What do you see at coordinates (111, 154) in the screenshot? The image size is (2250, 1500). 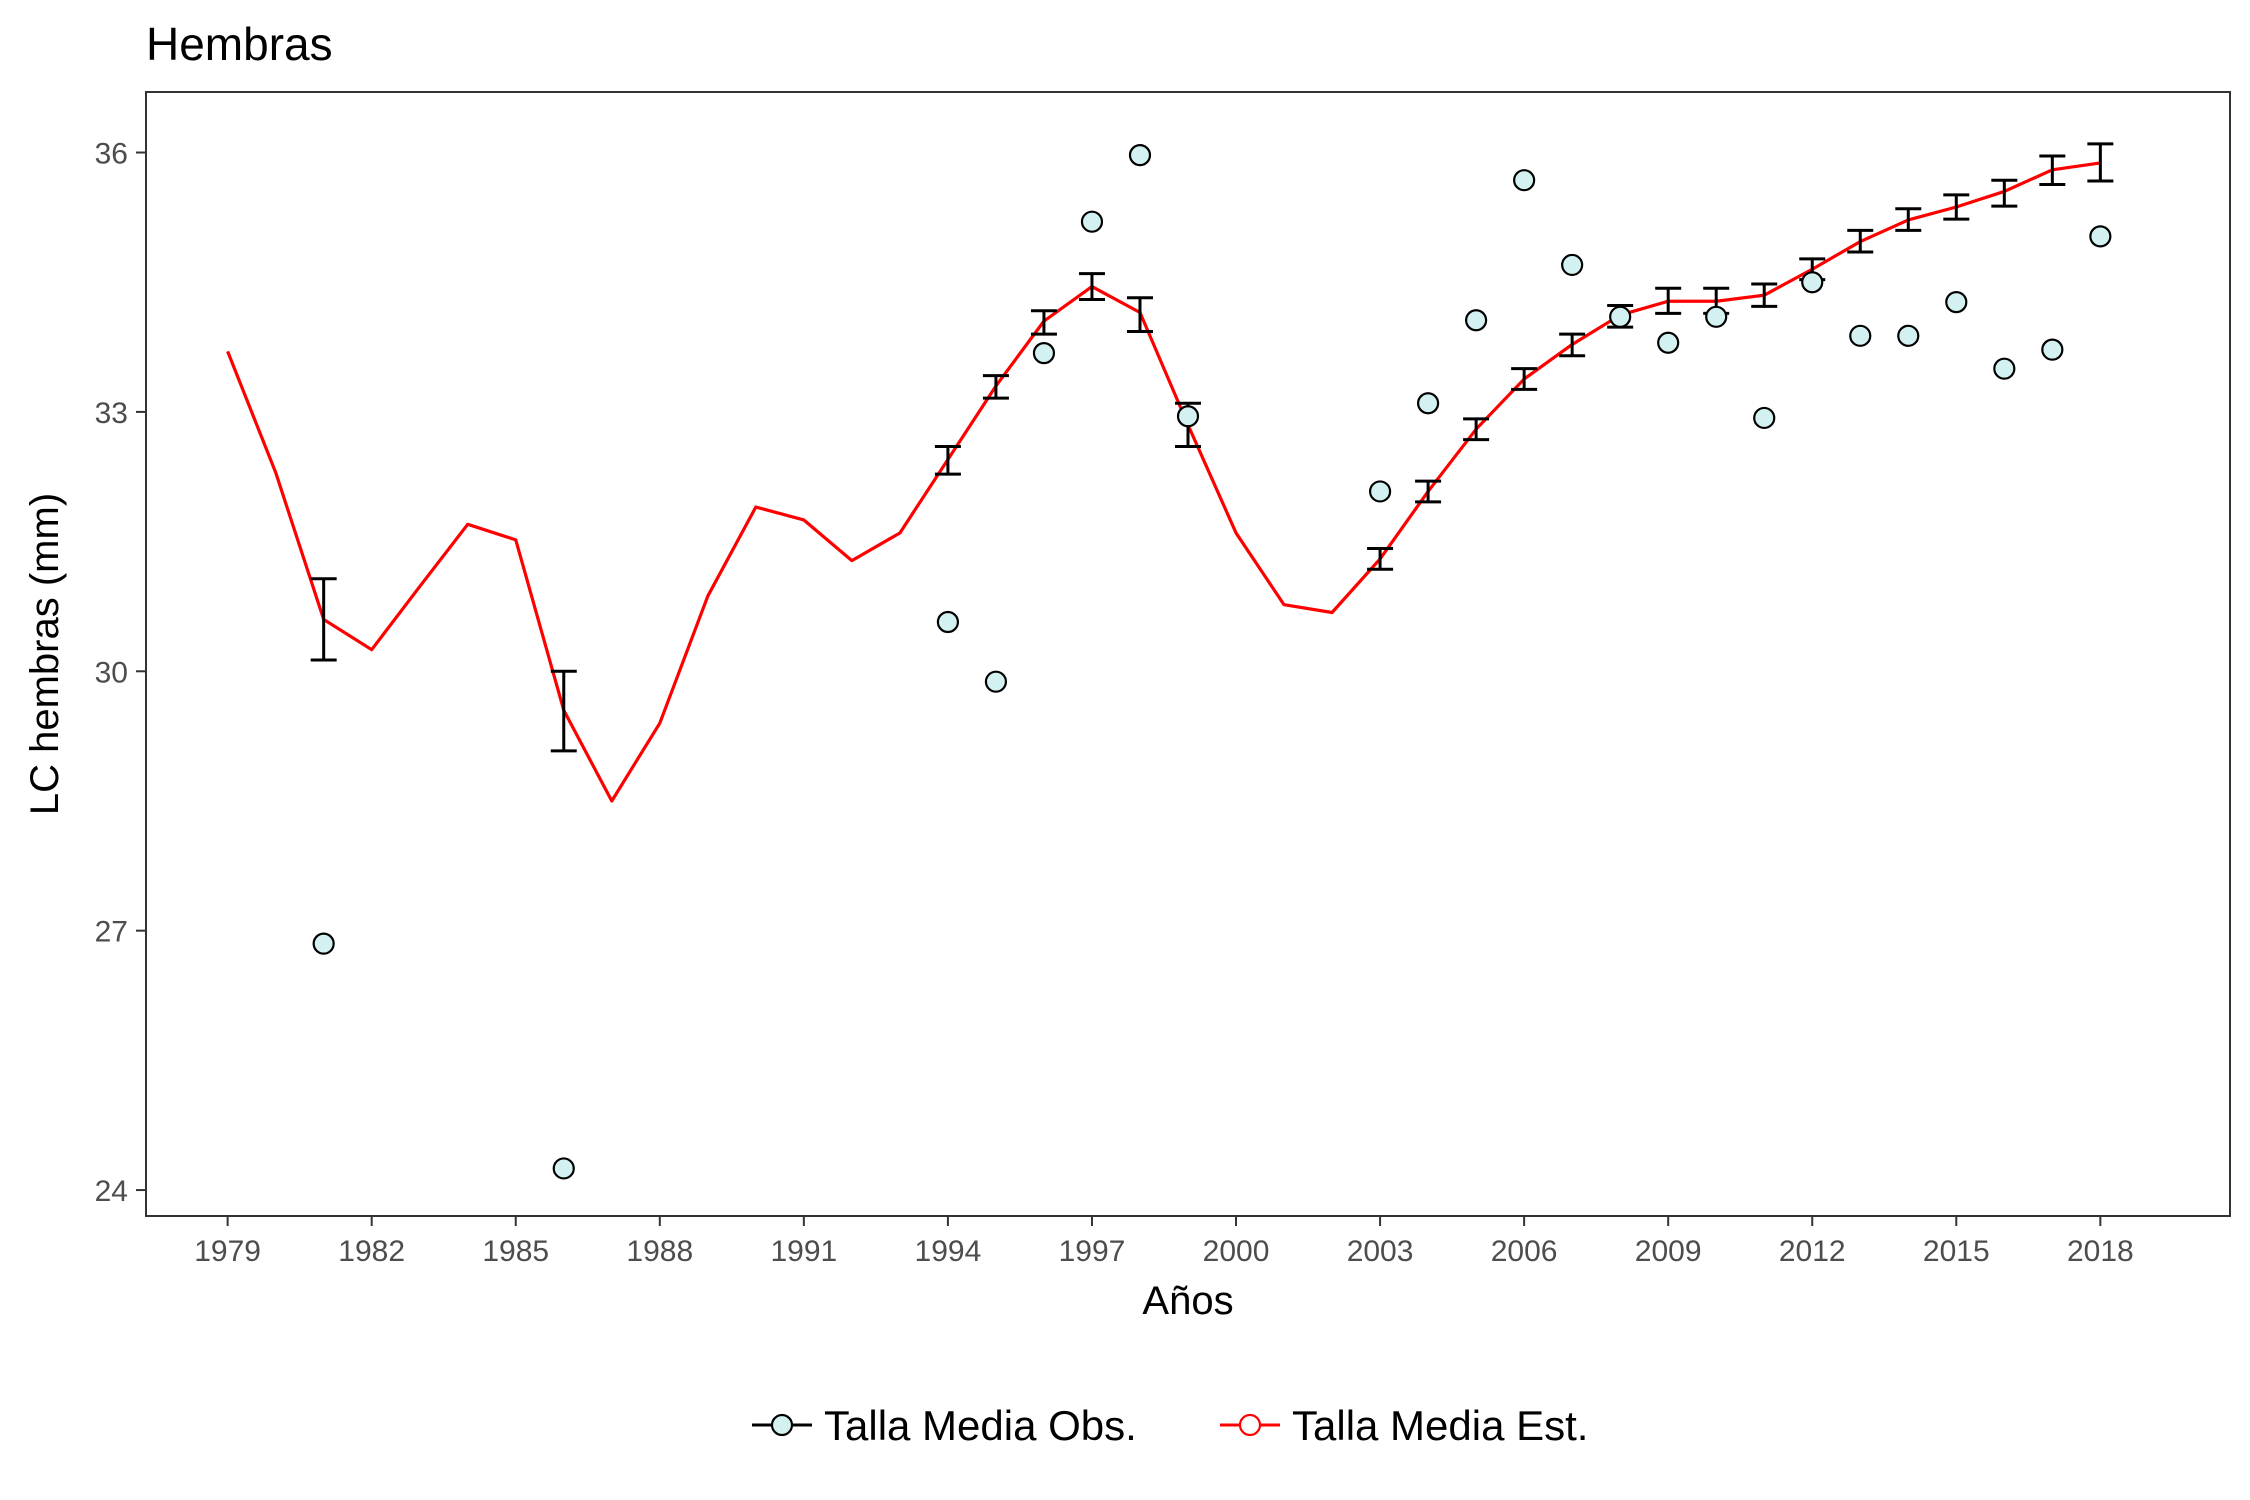 I see `y-tick-label: 36` at bounding box center [111, 154].